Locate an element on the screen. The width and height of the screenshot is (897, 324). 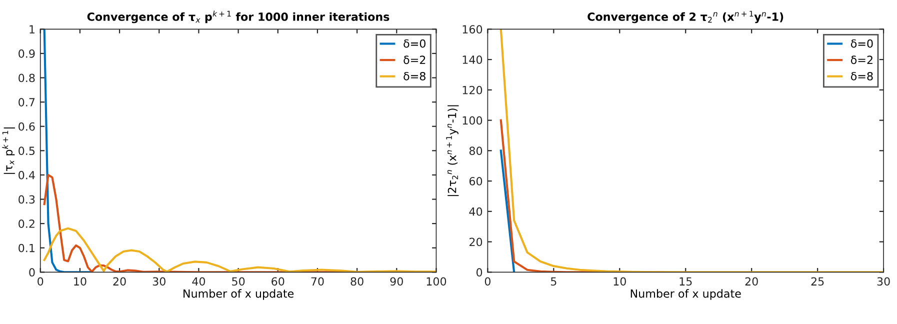
x-tick-label: 15 is located at coordinates (686, 281).